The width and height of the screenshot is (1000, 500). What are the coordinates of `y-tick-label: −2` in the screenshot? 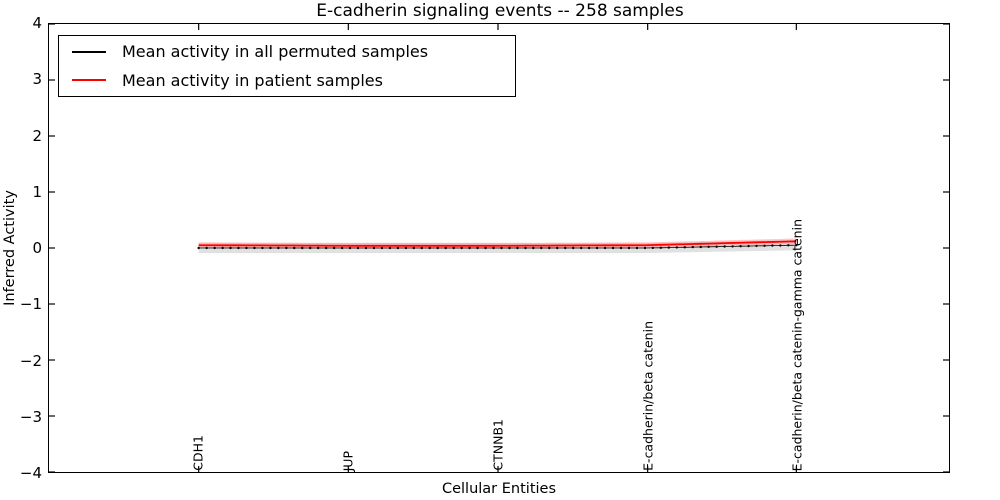 It's located at (30, 361).